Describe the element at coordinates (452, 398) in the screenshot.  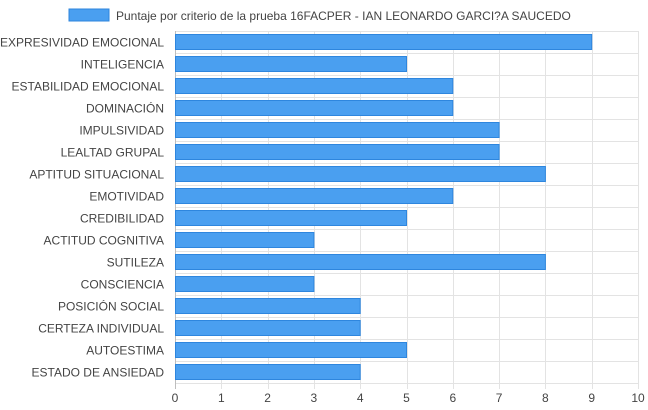
I see `x-tick-label: 6` at that location.